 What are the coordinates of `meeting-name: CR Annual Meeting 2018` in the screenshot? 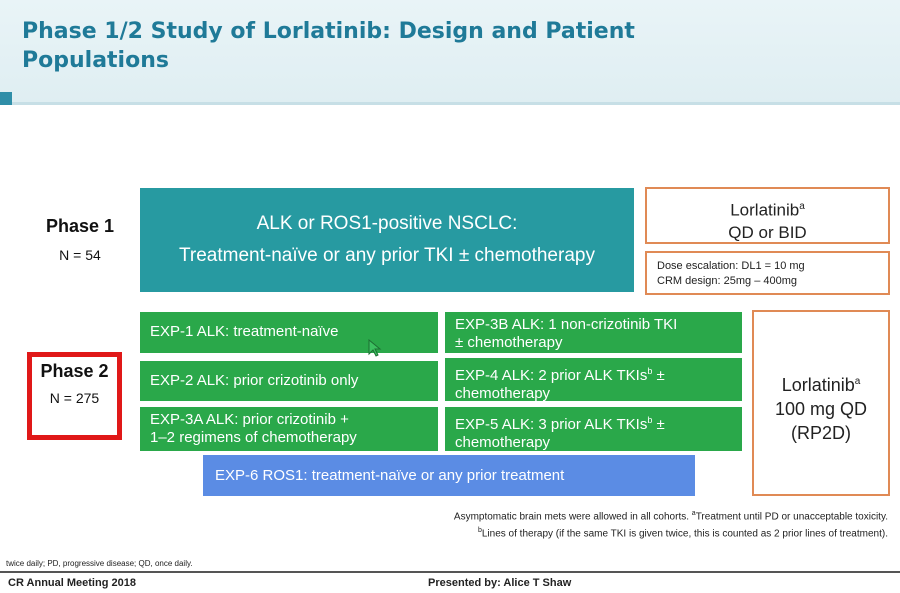 It's located at (72, 583).